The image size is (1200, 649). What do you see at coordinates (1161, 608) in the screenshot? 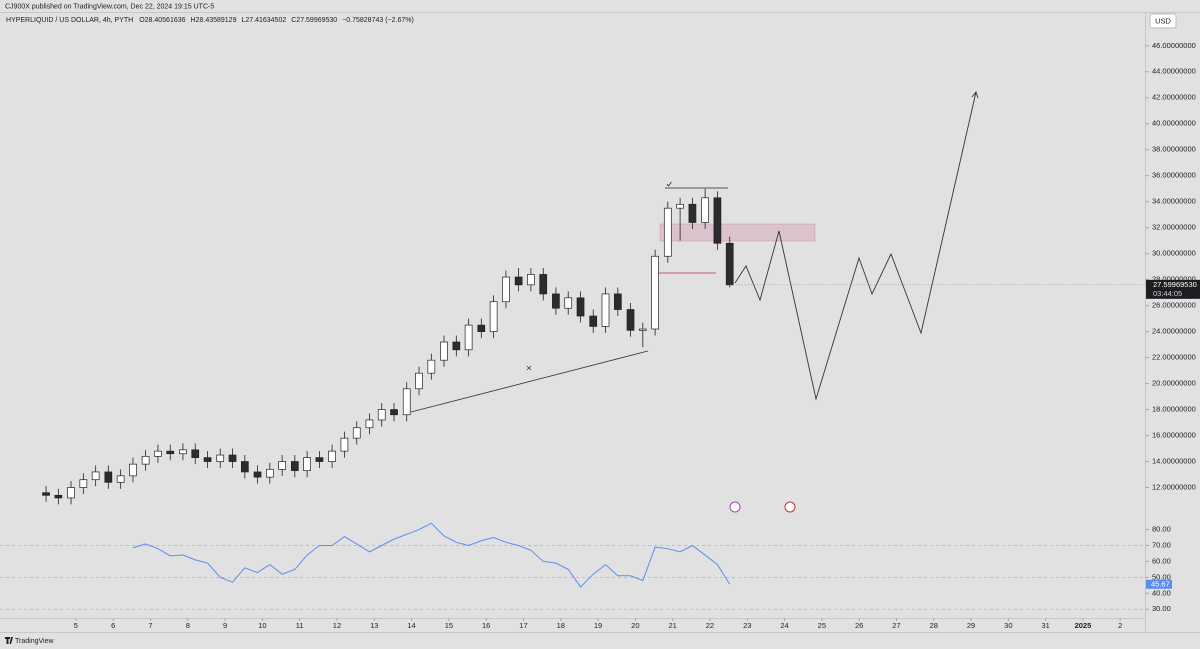
I see `y-tick-label: 30.00` at bounding box center [1161, 608].